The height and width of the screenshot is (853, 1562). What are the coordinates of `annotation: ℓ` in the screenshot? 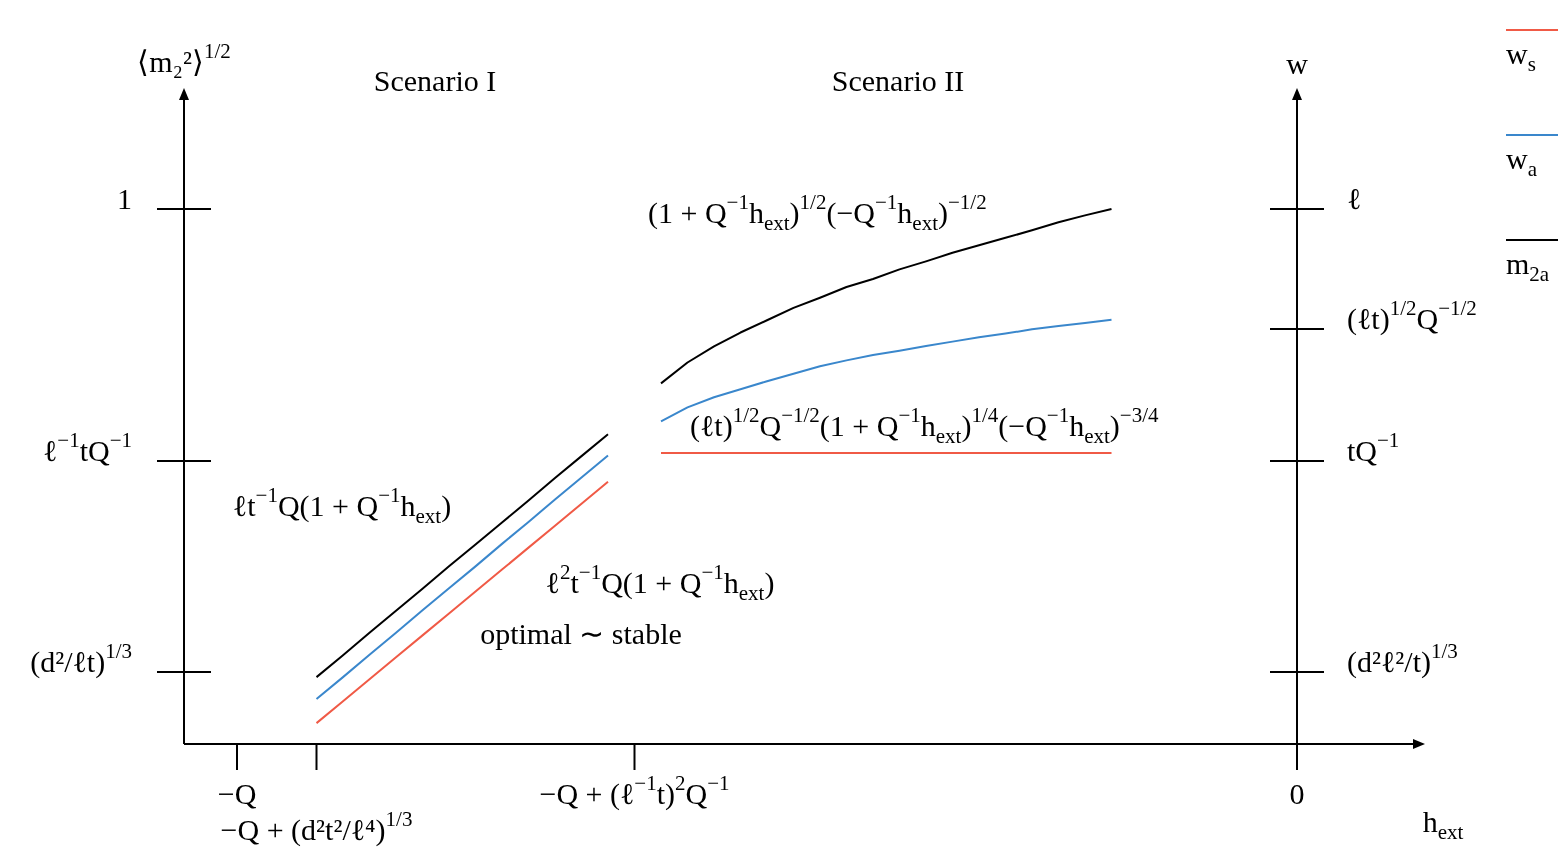 It's located at (1354, 198).